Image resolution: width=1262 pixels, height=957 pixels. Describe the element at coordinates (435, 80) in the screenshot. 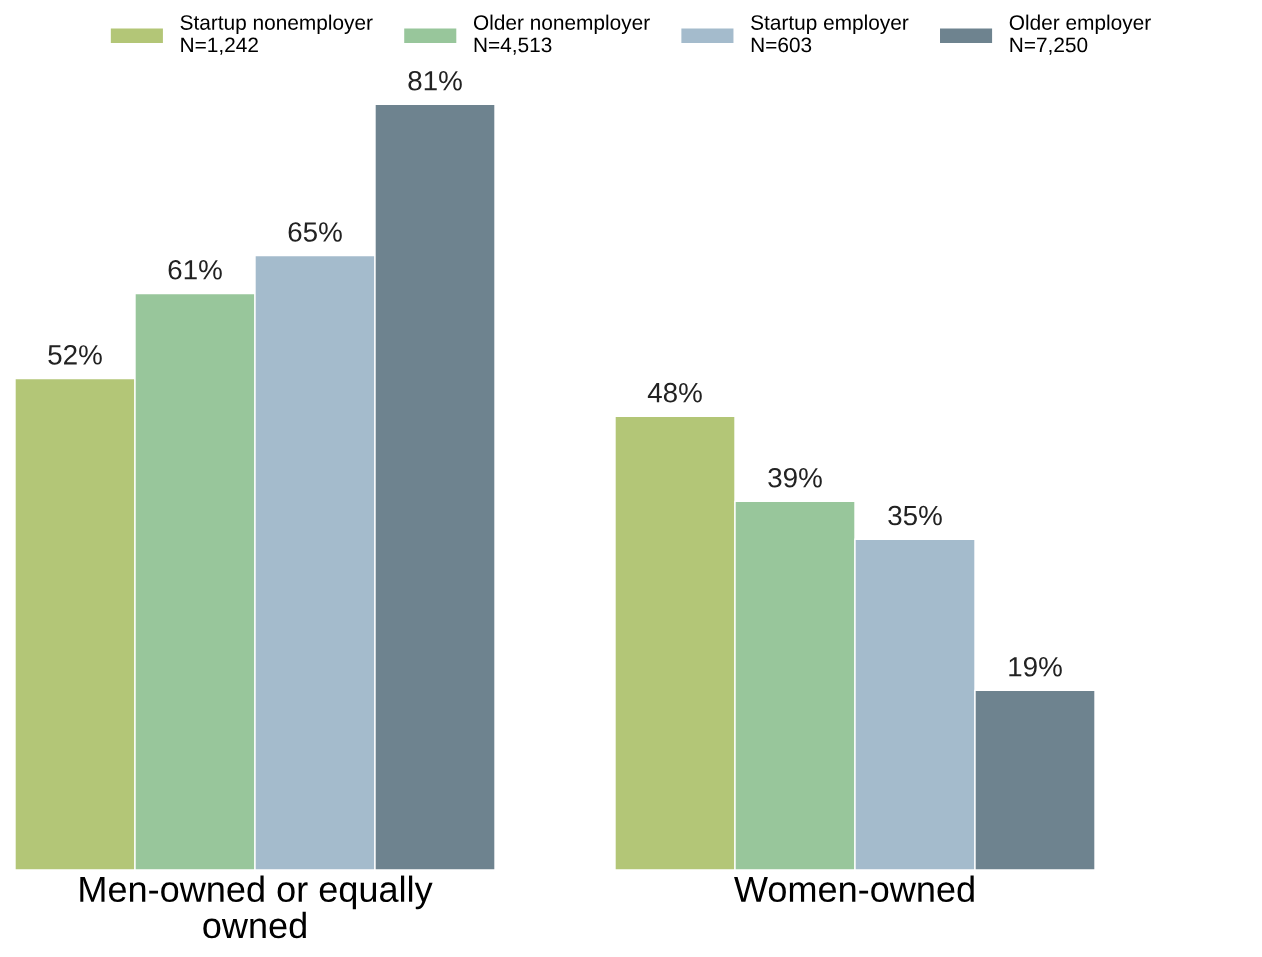

I see `data-label: 81%` at that location.